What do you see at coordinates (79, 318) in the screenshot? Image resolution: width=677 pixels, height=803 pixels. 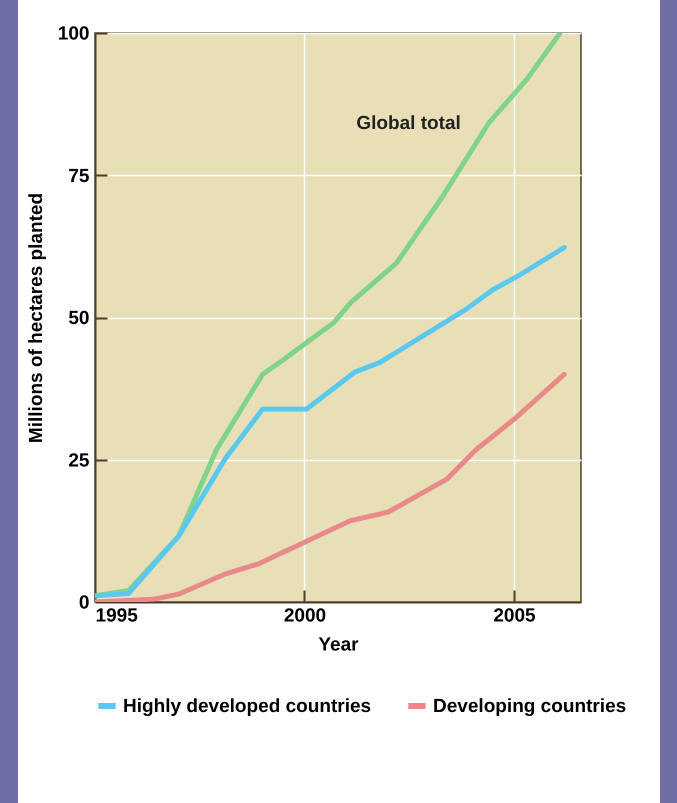 I see `y-tick-label: 50` at bounding box center [79, 318].